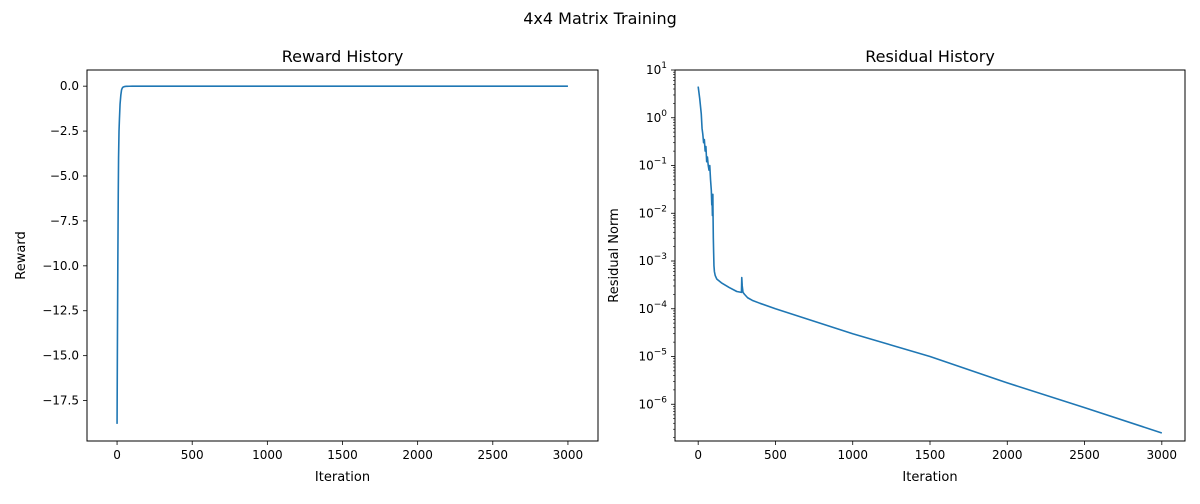  I want to click on y-tick-label: 10⁻⁶, so click(652, 403).